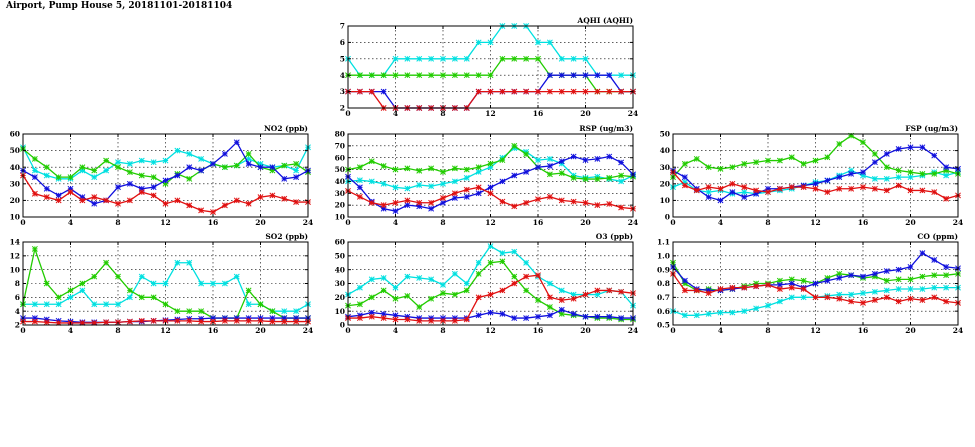 The image size is (975, 447). I want to click on x-tick-label: 4, so click(720, 222).